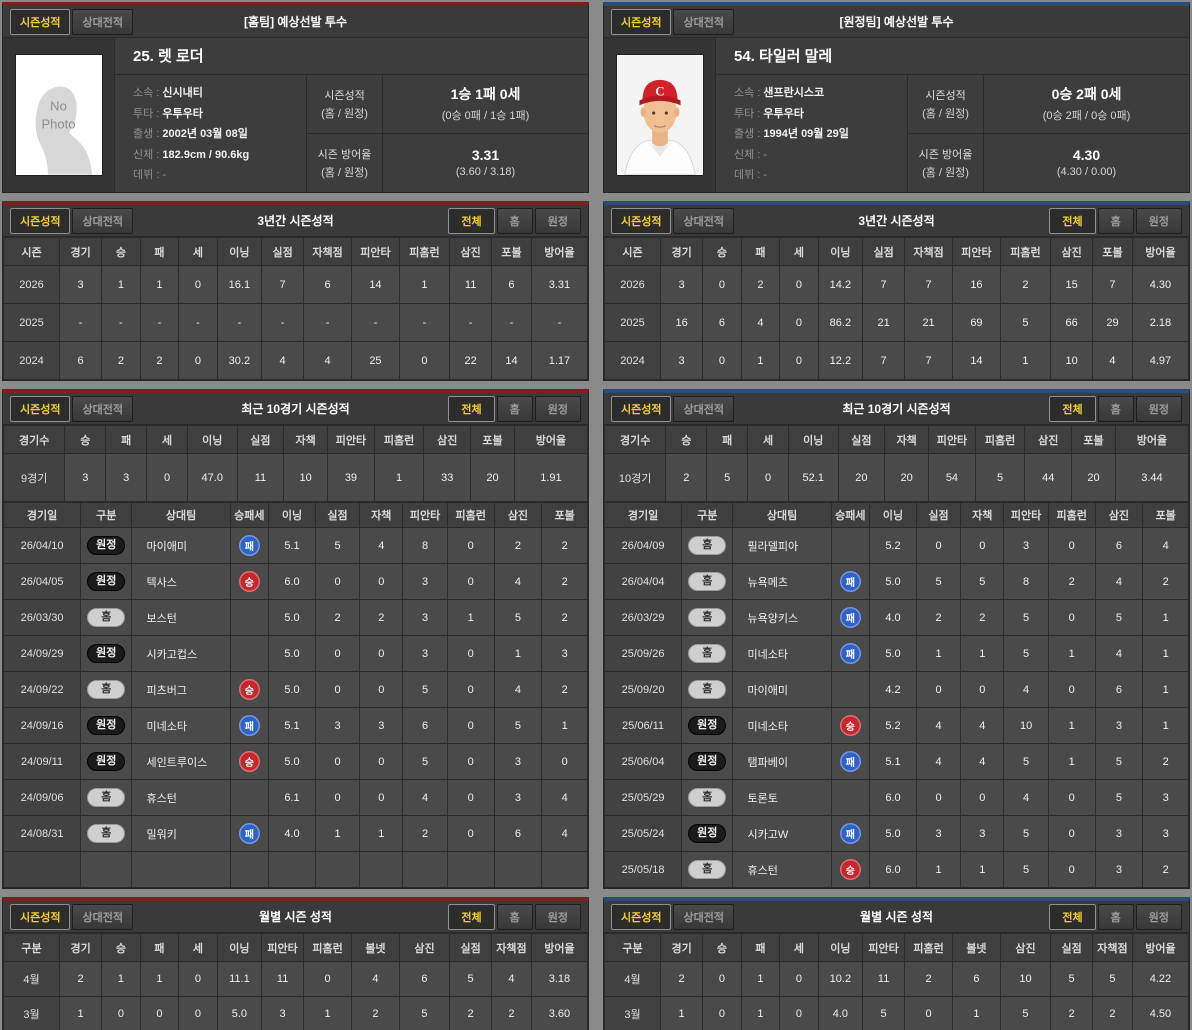 The width and height of the screenshot is (1192, 1030). Describe the element at coordinates (840, 322) in the screenshot. I see `stat-cell: 86.2` at that location.